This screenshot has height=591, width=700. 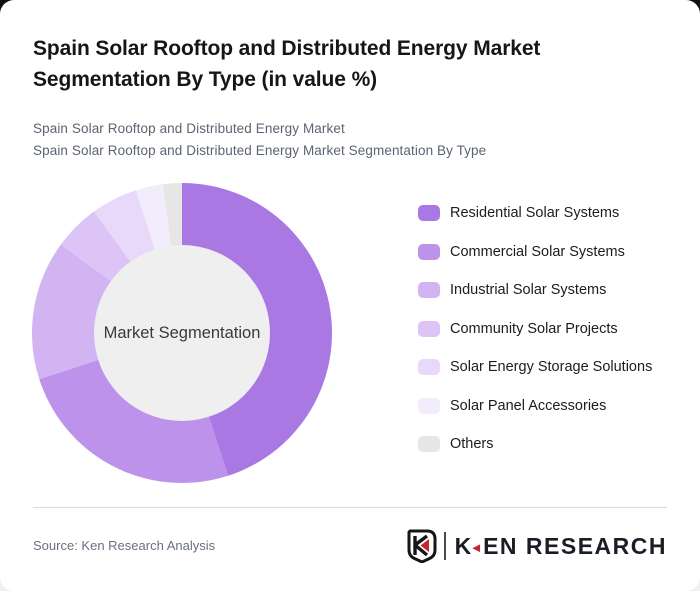 I want to click on donut-center: Market Segmentation, so click(x=182, y=333).